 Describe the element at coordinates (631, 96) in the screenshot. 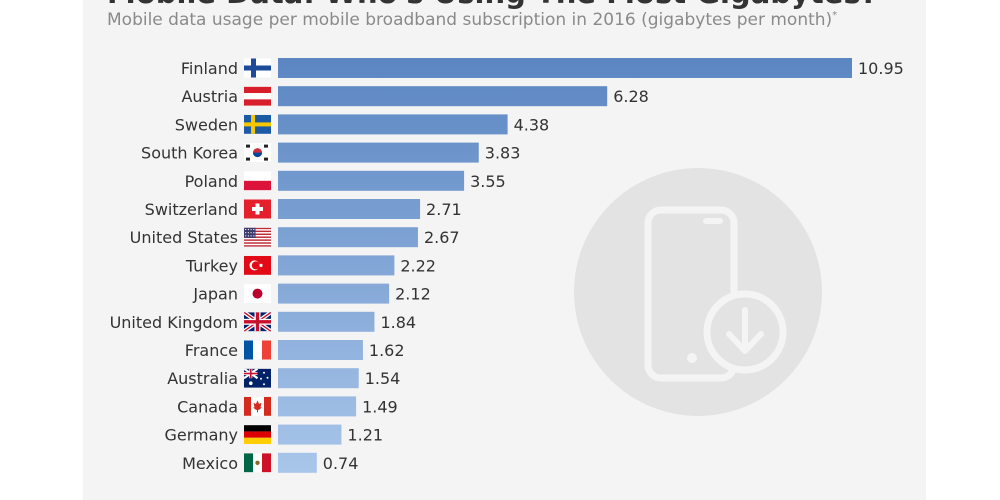

I see `value-label: 6.28` at that location.